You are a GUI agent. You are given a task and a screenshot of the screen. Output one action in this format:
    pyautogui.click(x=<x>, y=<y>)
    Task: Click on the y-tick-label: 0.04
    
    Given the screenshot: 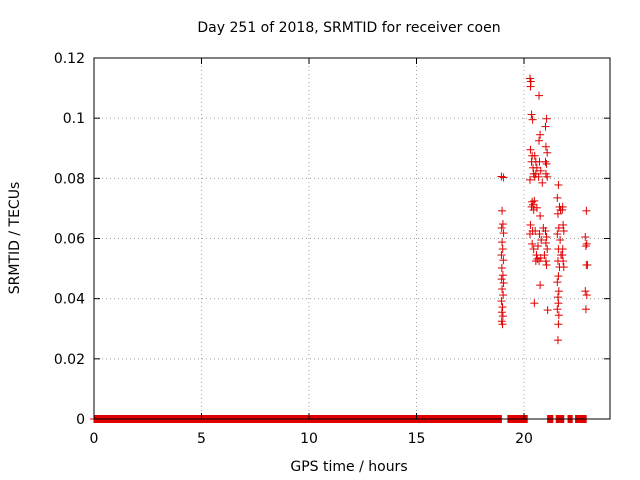 What is the action you would take?
    pyautogui.click(x=69, y=300)
    